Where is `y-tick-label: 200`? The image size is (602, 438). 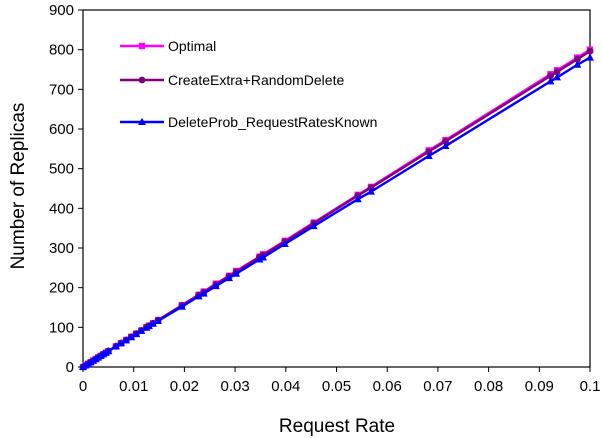 y-tick-label: 200 is located at coordinates (61, 288).